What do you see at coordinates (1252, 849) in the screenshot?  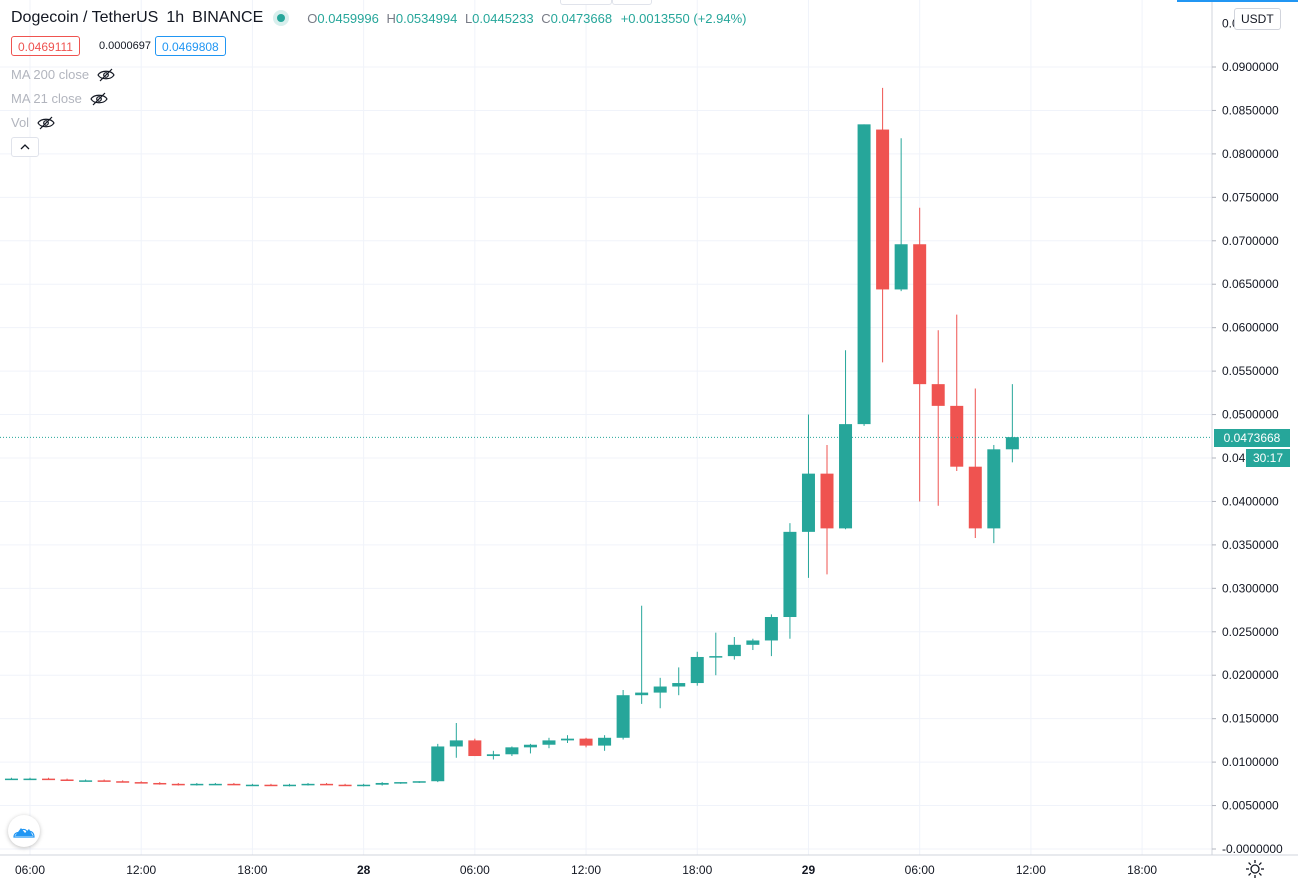 I see `y-tick-label: -0.0000000` at bounding box center [1252, 849].